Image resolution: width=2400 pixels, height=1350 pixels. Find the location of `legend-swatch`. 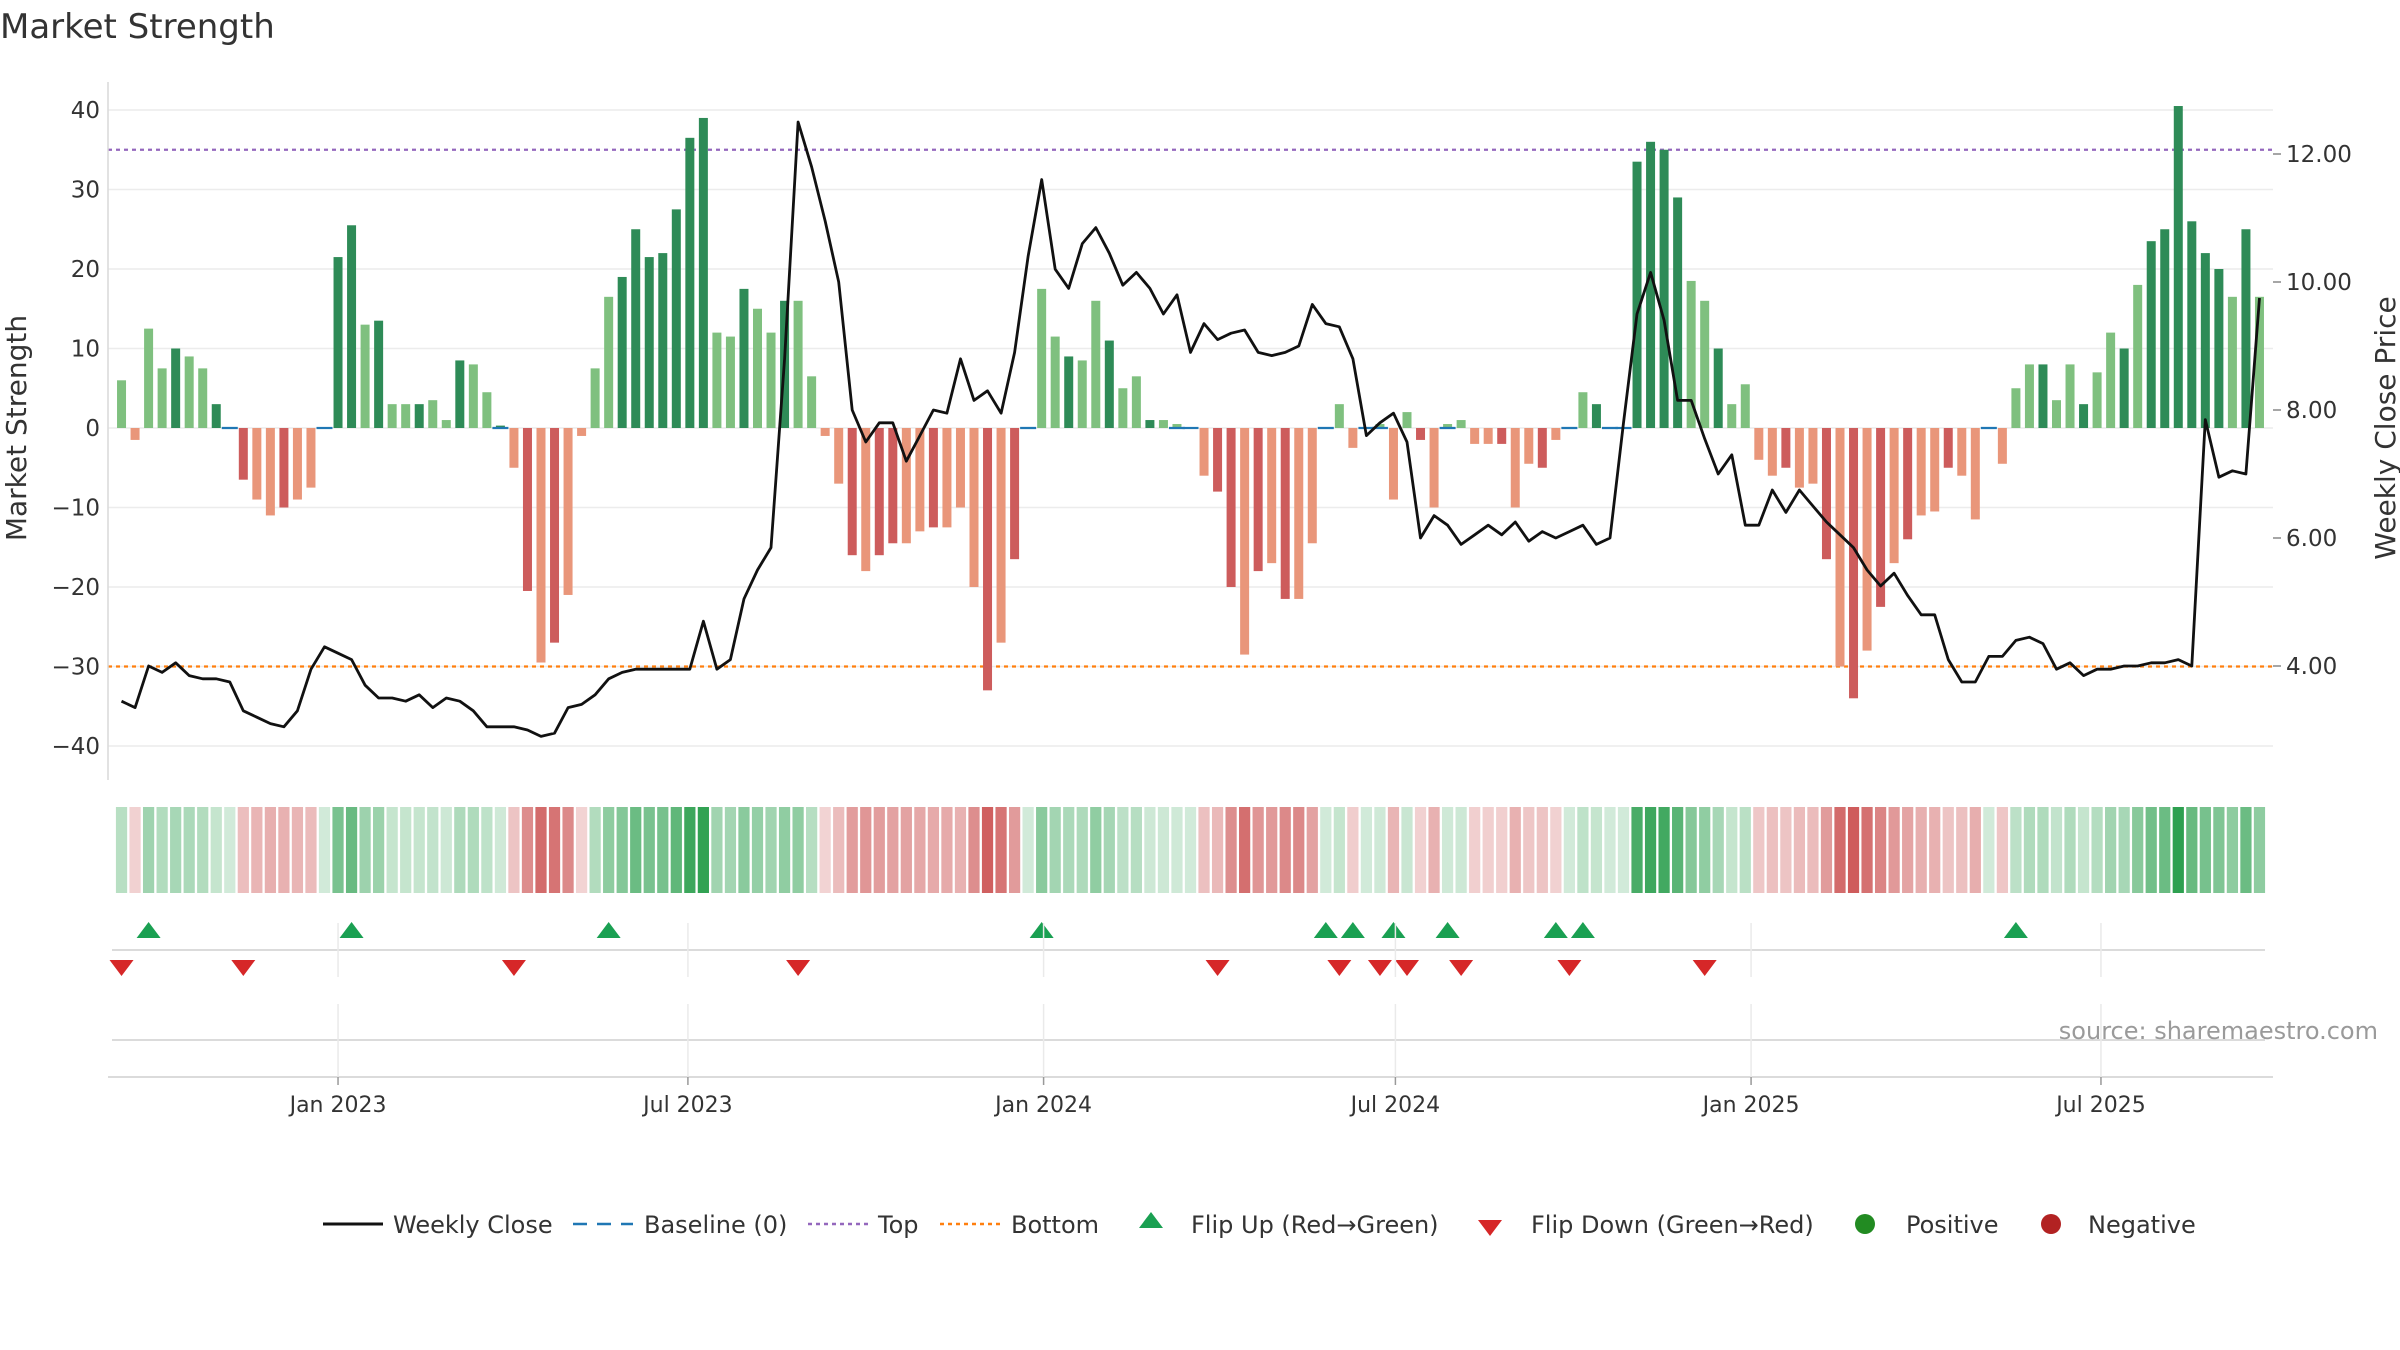

legend-swatch is located at coordinates (1151, 1220).